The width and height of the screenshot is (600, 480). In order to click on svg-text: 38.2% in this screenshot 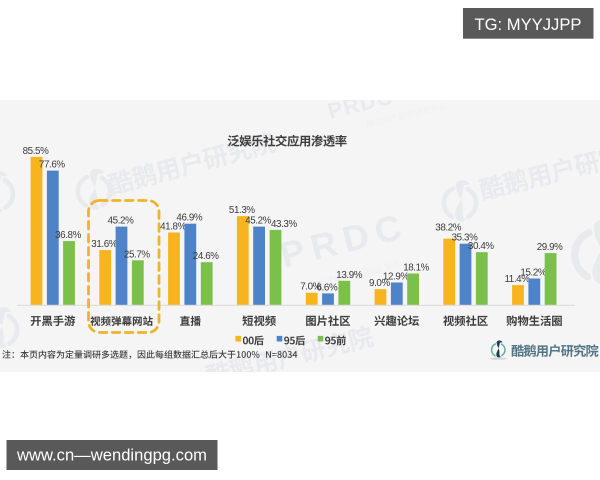, I will do `click(448, 228)`.